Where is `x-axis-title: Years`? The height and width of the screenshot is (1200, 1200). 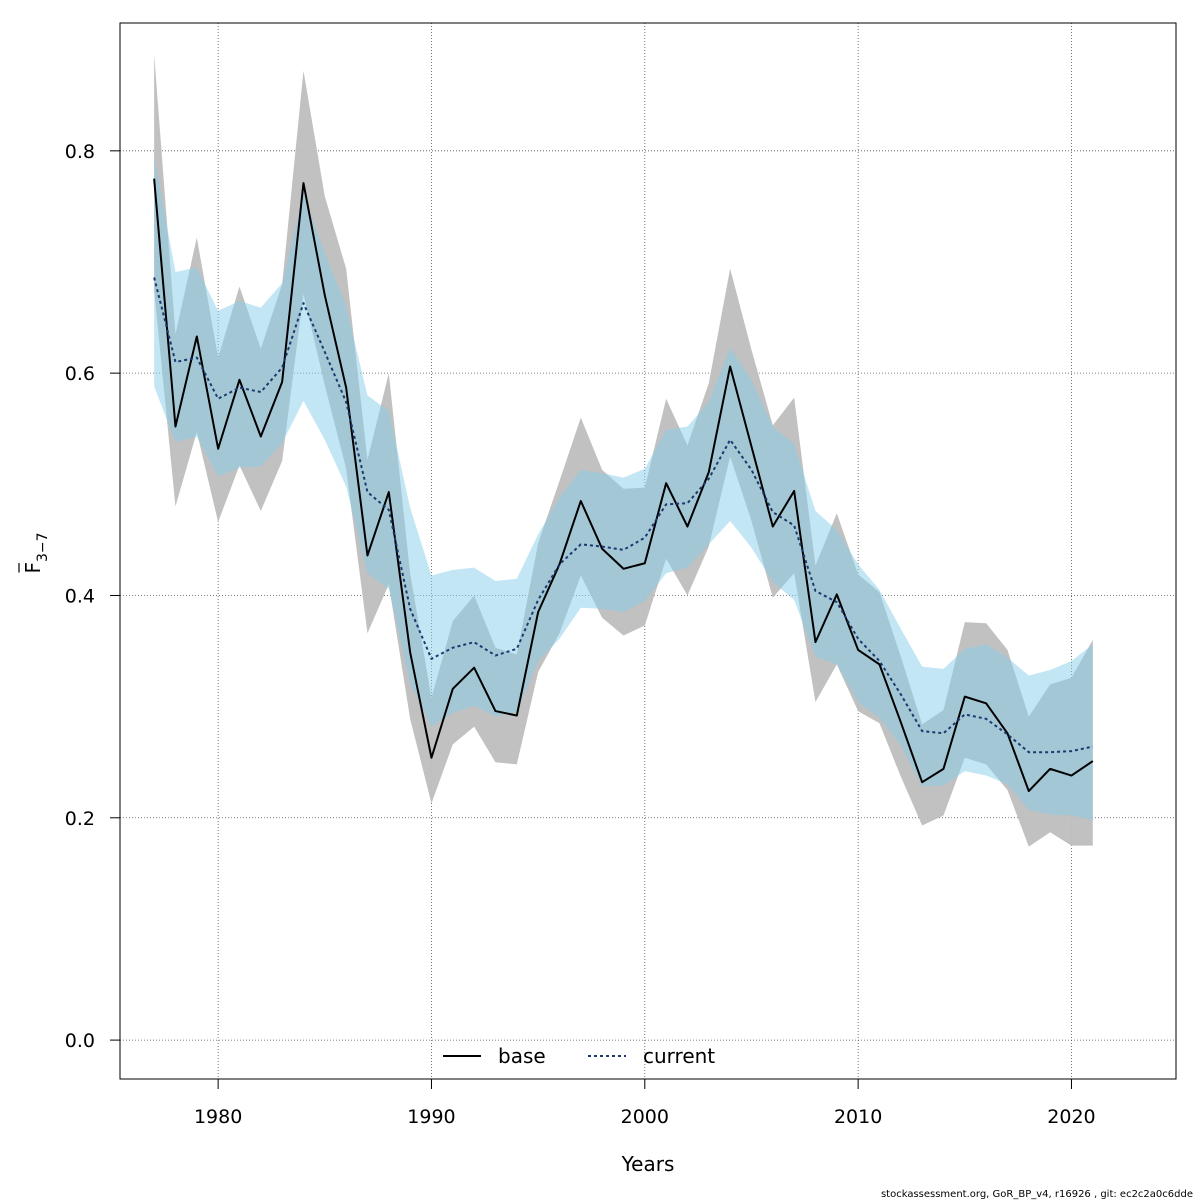
x-axis-title: Years is located at coordinates (648, 1164).